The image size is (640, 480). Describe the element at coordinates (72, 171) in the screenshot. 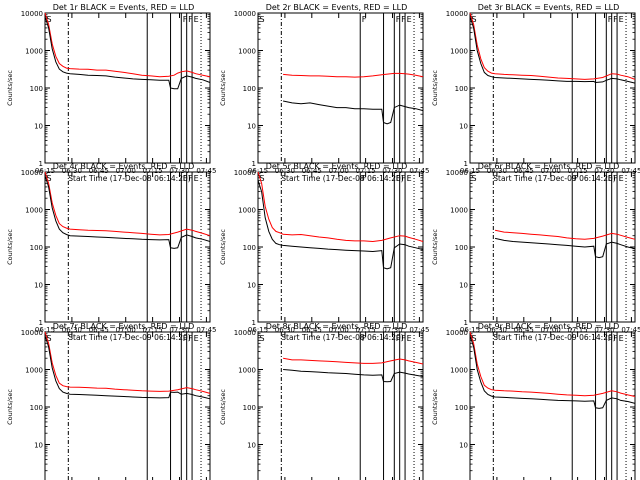

I see `x-tick-label: 06:30` at that location.